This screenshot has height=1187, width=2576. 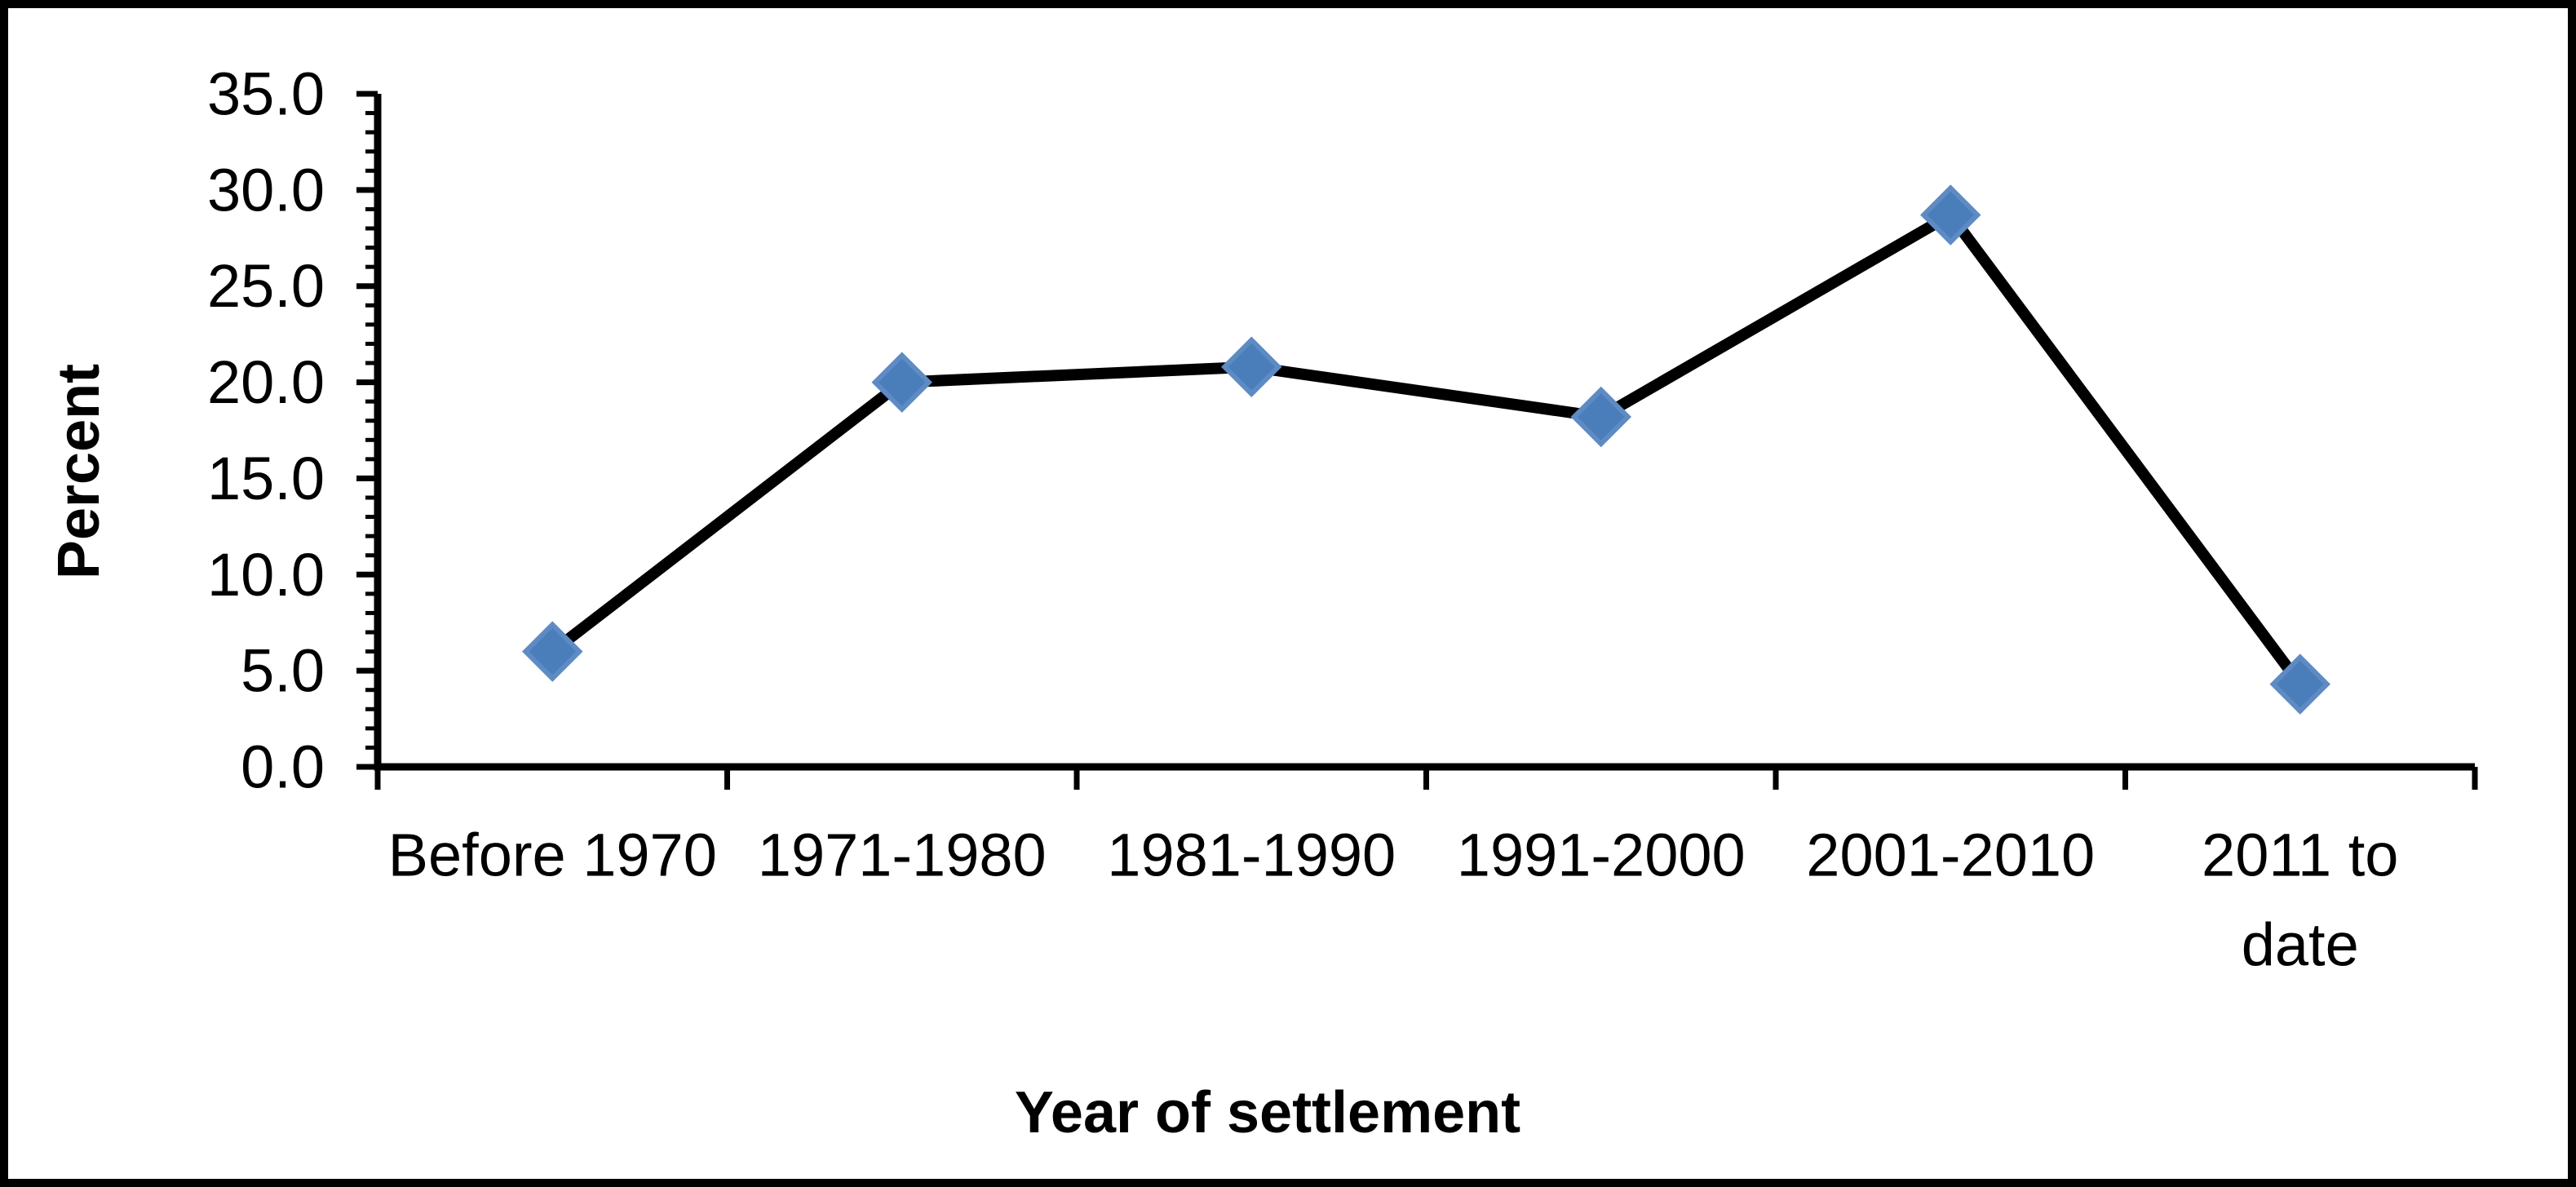 What do you see at coordinates (283, 671) in the screenshot?
I see `y-tick-label: 5.0` at bounding box center [283, 671].